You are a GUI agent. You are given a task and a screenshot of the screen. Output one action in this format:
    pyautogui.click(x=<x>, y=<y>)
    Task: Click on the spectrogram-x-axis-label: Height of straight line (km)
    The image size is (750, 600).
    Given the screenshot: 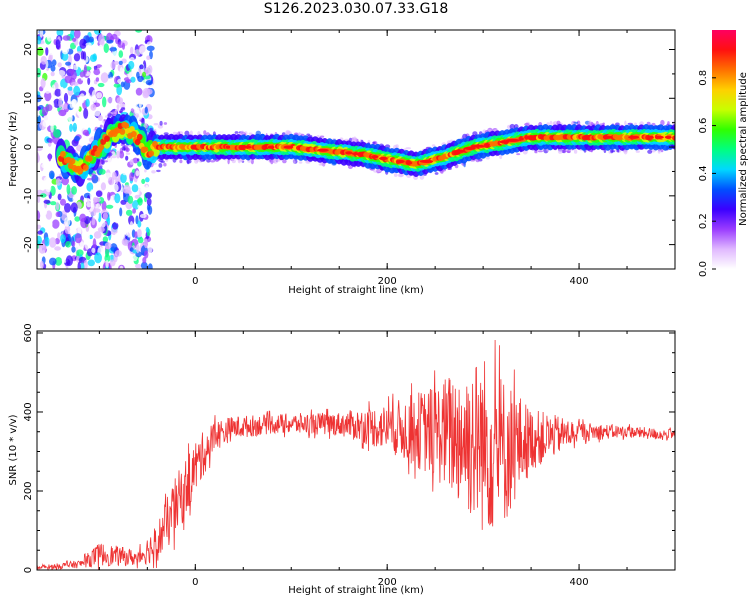 What is the action you would take?
    pyautogui.click(x=356, y=290)
    